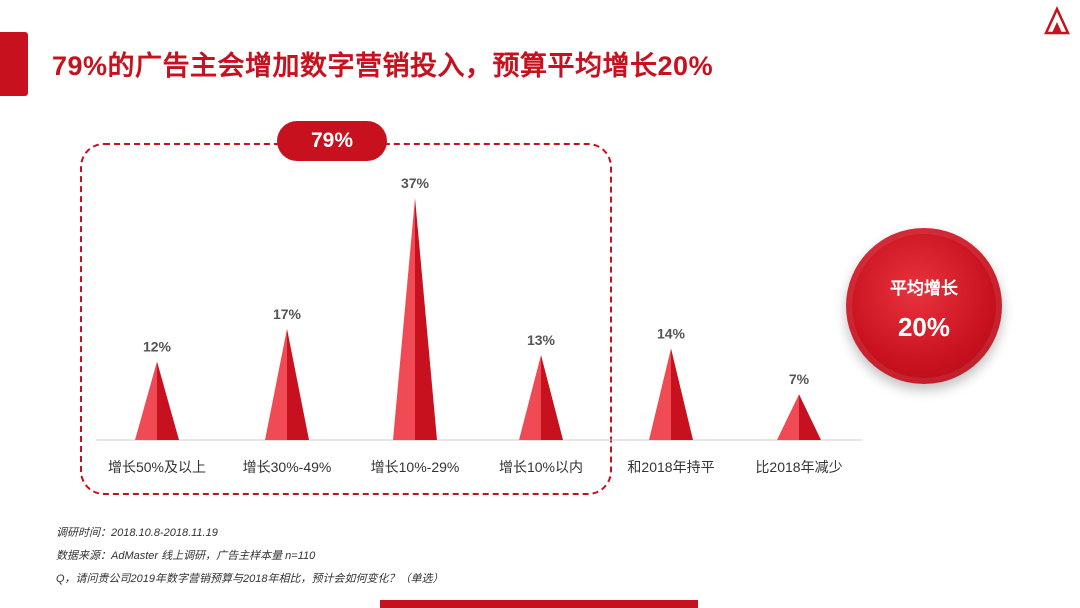 Image resolution: width=1080 pixels, height=608 pixels. Describe the element at coordinates (137, 533) in the screenshot. I see `survey-period-note: 调研时间：2018.10.8-2018.11.19` at that location.